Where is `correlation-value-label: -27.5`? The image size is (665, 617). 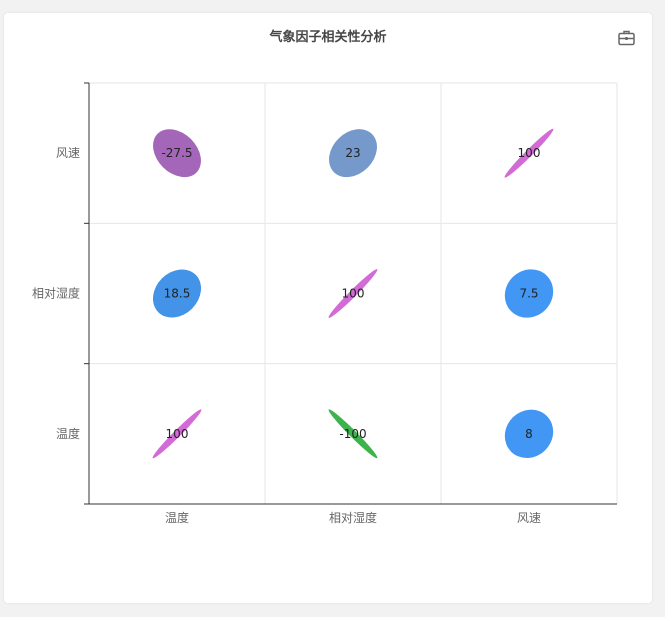
correlation-value-label: -27.5 is located at coordinates (176, 153).